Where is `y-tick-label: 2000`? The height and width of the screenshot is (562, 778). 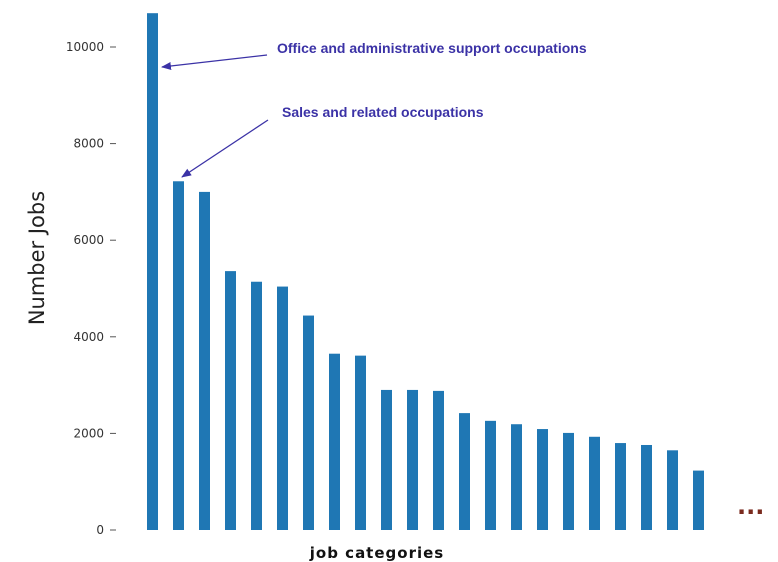 y-tick-label: 2000 is located at coordinates (88, 433).